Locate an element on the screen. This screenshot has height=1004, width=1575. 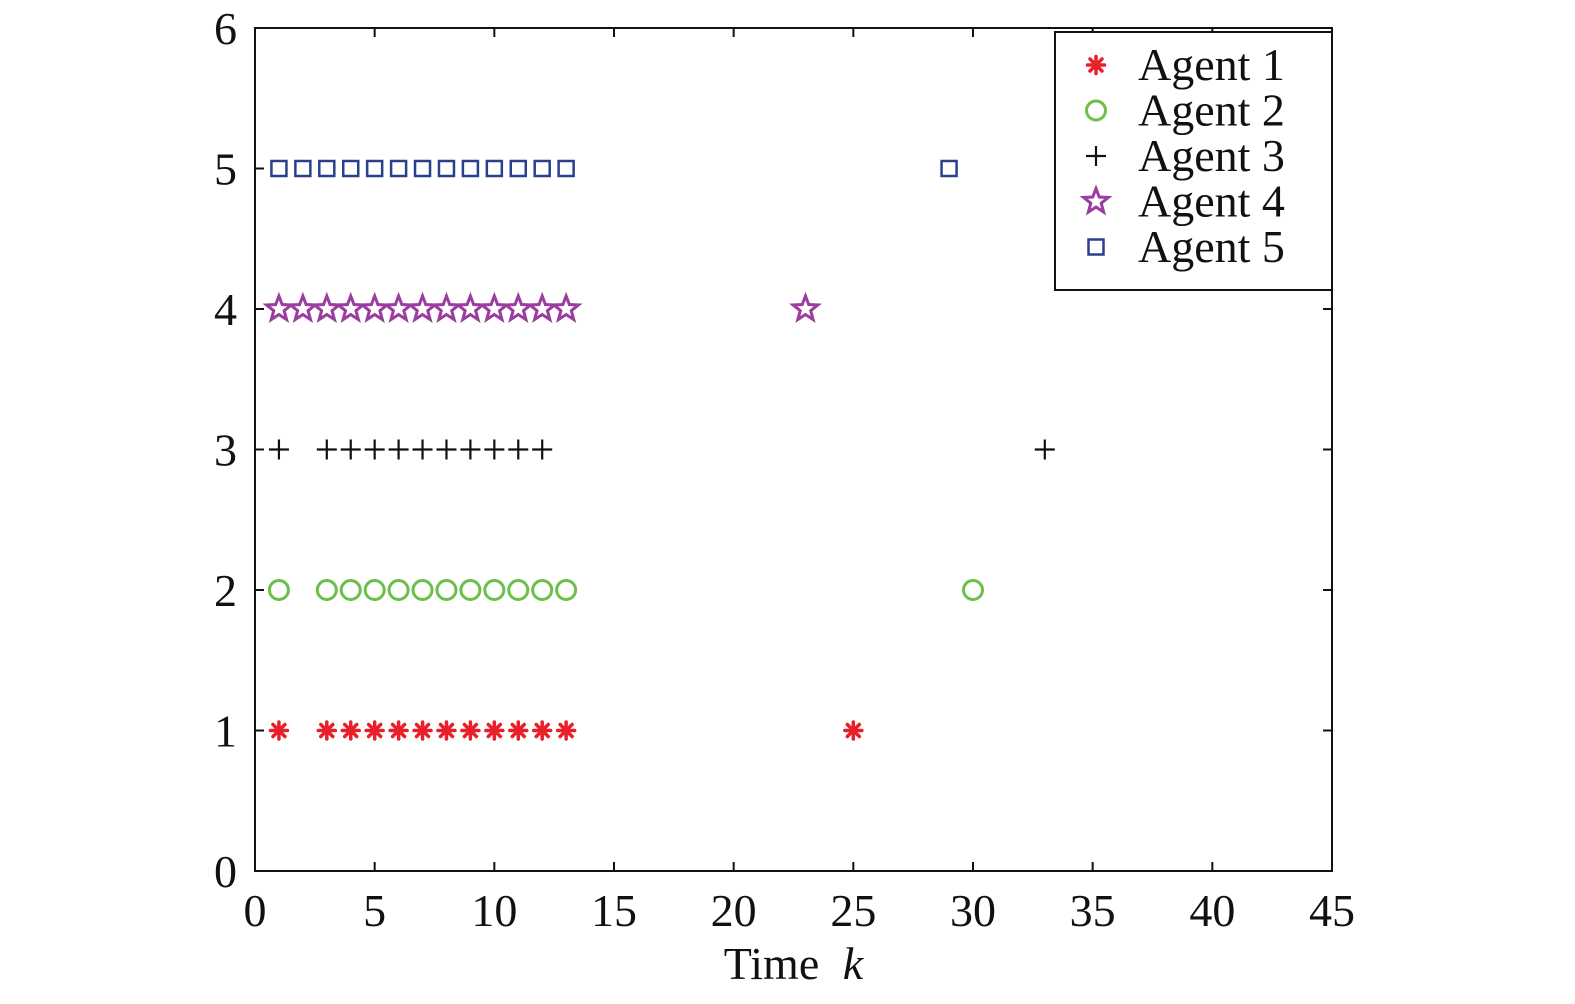
x-tick-label: 45 is located at coordinates (1332, 910).